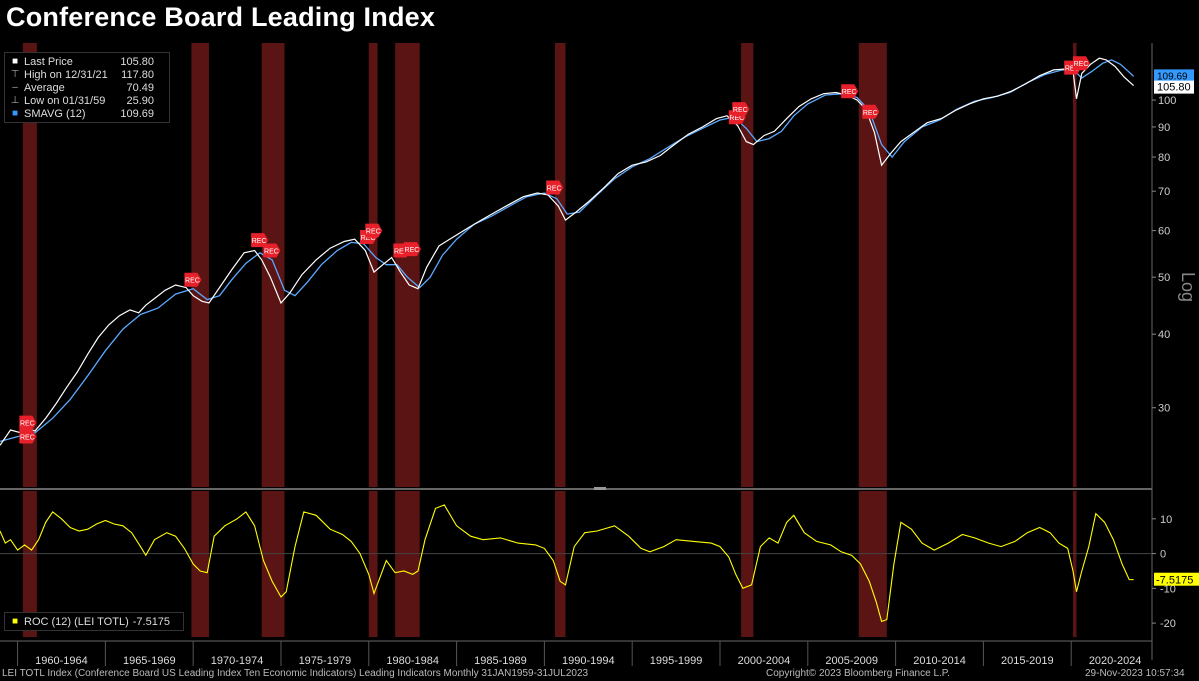 This screenshot has width=1199, height=681. What do you see at coordinates (939, 661) in the screenshot?
I see `x-tick-label: 2010-2014` at bounding box center [939, 661].